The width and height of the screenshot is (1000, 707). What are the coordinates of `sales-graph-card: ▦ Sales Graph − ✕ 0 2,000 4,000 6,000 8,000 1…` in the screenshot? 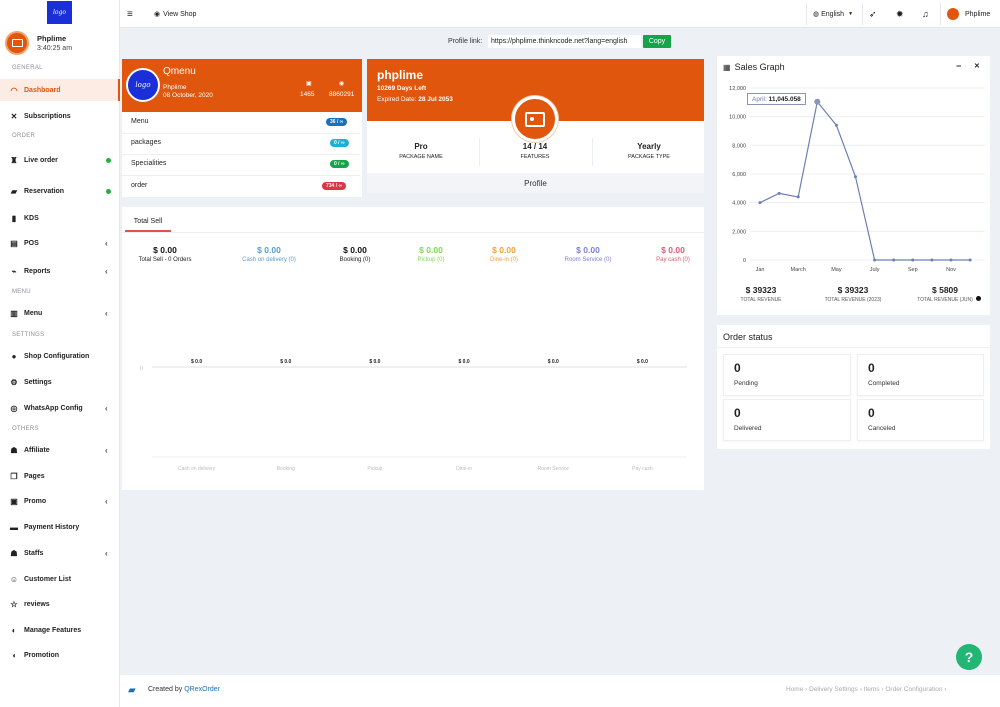 It's located at (853, 185).